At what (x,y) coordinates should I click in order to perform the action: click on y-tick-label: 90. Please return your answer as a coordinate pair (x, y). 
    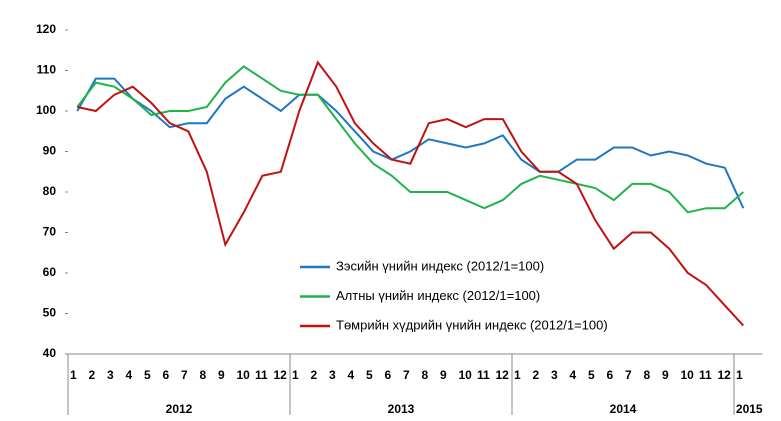
    Looking at the image, I should click on (50, 151).